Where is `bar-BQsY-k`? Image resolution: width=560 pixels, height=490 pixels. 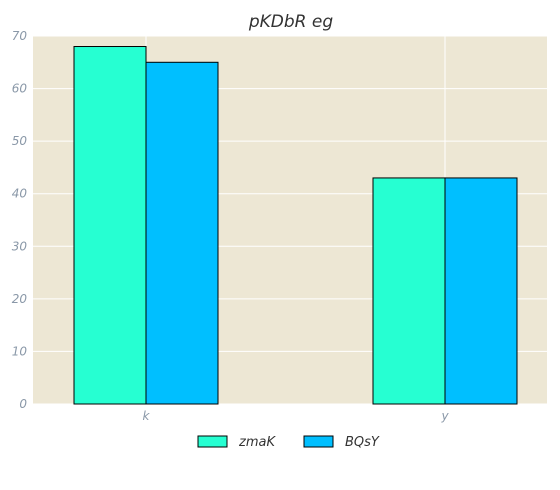
bar-BQsY-k is located at coordinates (182, 233).